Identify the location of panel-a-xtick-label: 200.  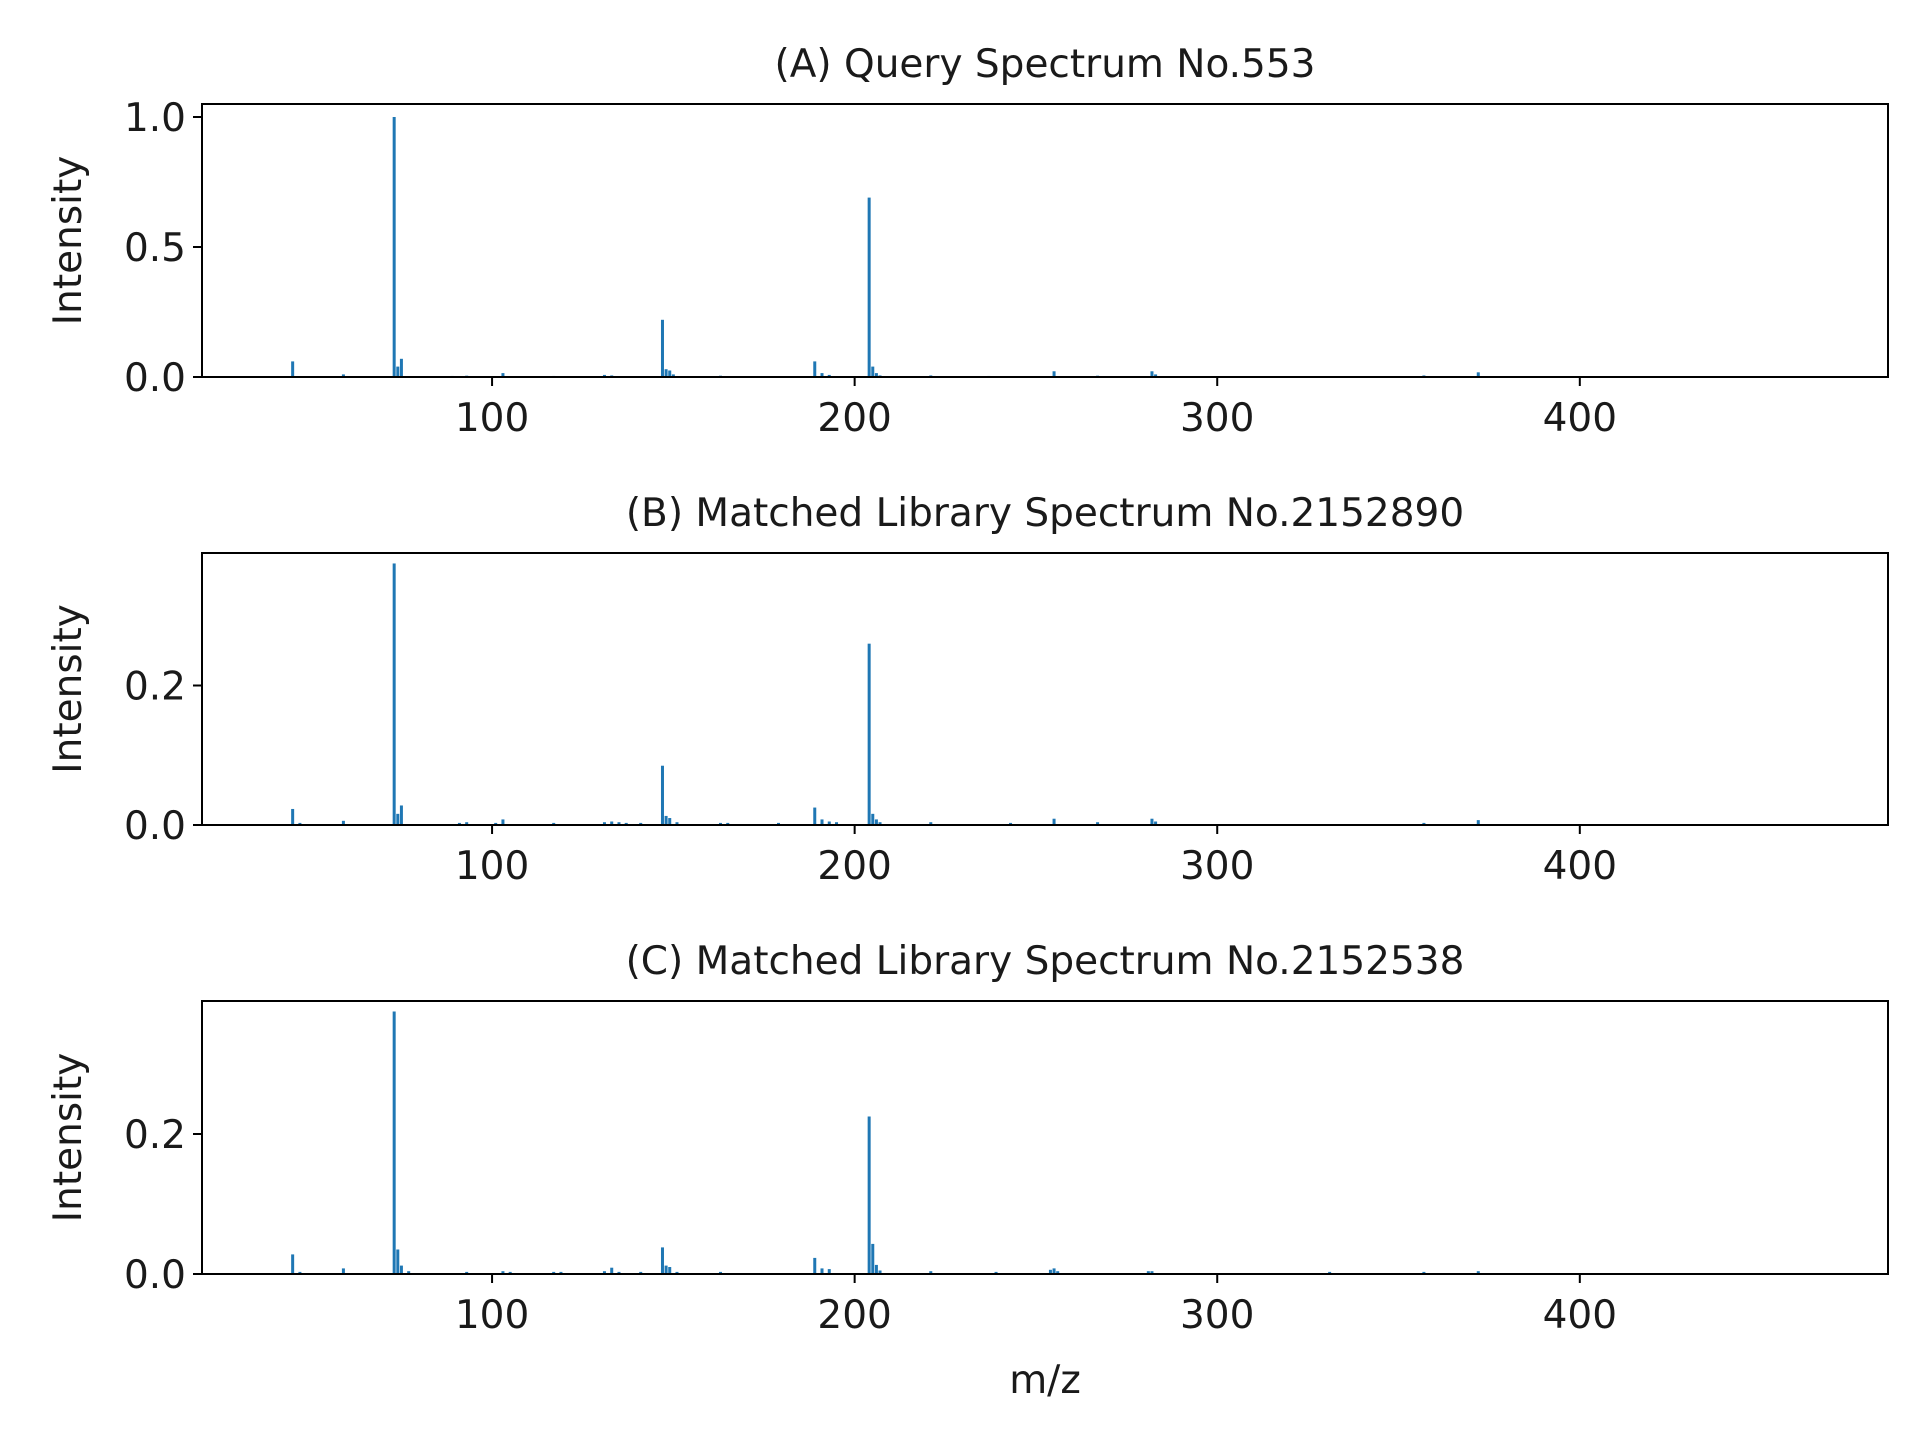
(854, 418).